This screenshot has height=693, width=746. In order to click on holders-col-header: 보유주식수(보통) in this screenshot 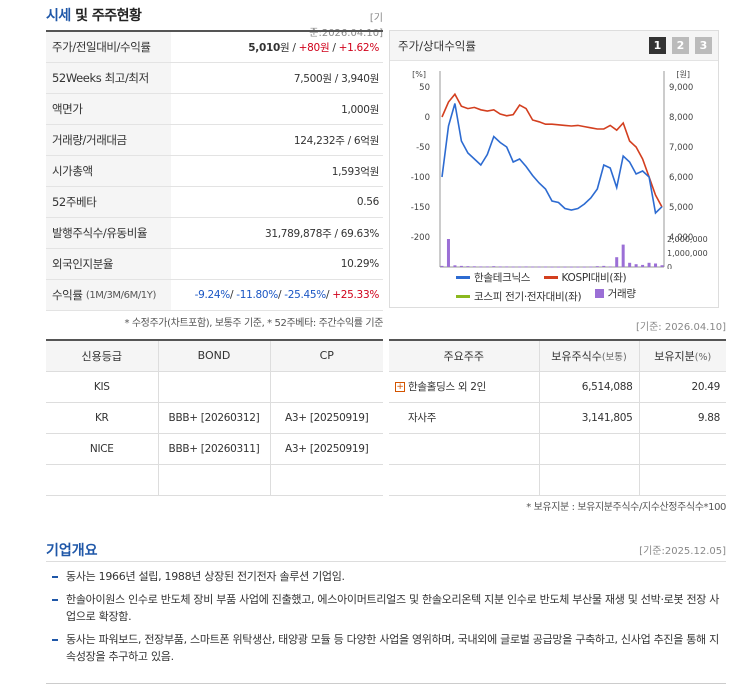, I will do `click(588, 356)`.